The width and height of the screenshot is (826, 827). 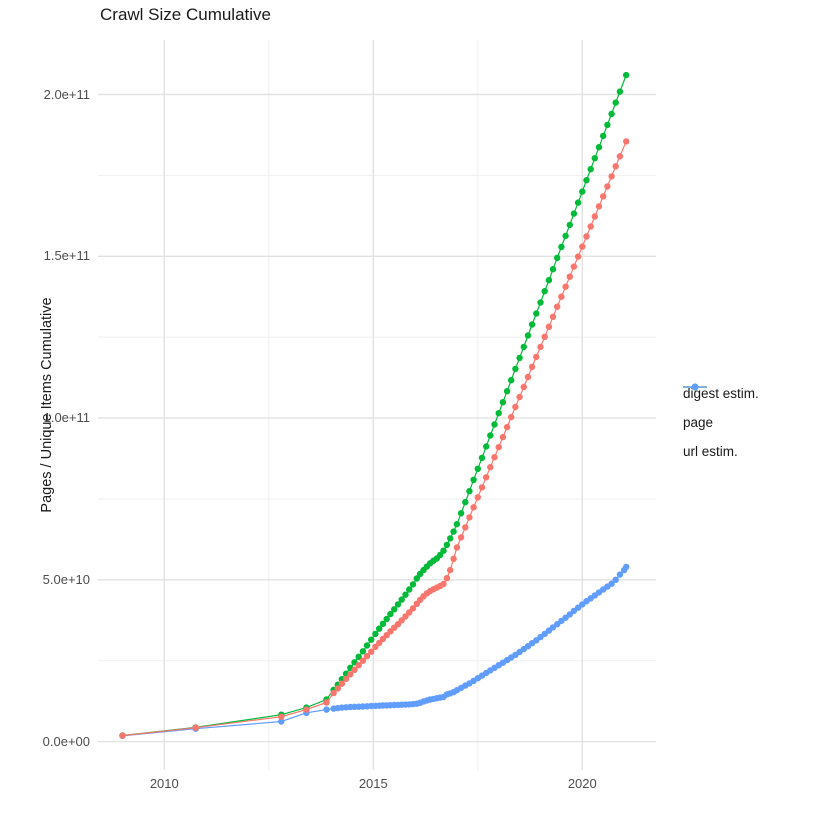 I want to click on legend-item-page: page, so click(x=721, y=410).